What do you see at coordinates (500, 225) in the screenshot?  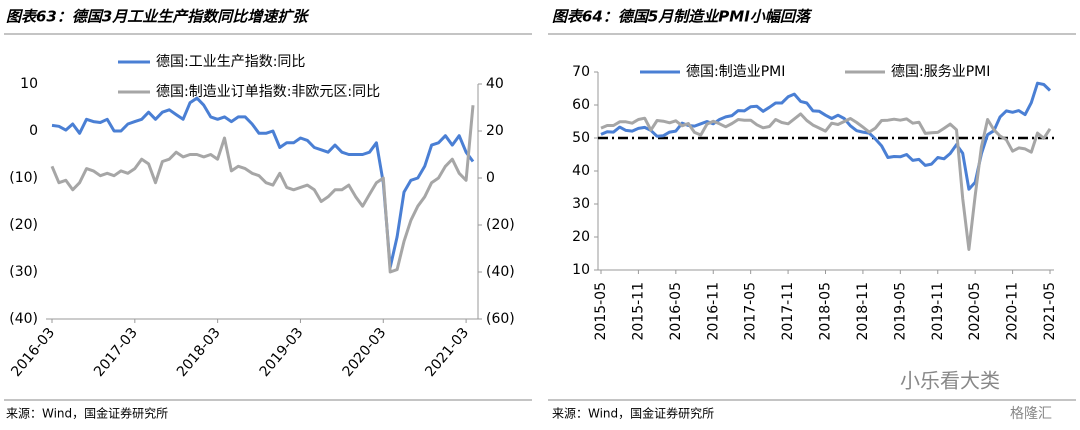 I see `y2-tick-label: (20)` at bounding box center [500, 225].